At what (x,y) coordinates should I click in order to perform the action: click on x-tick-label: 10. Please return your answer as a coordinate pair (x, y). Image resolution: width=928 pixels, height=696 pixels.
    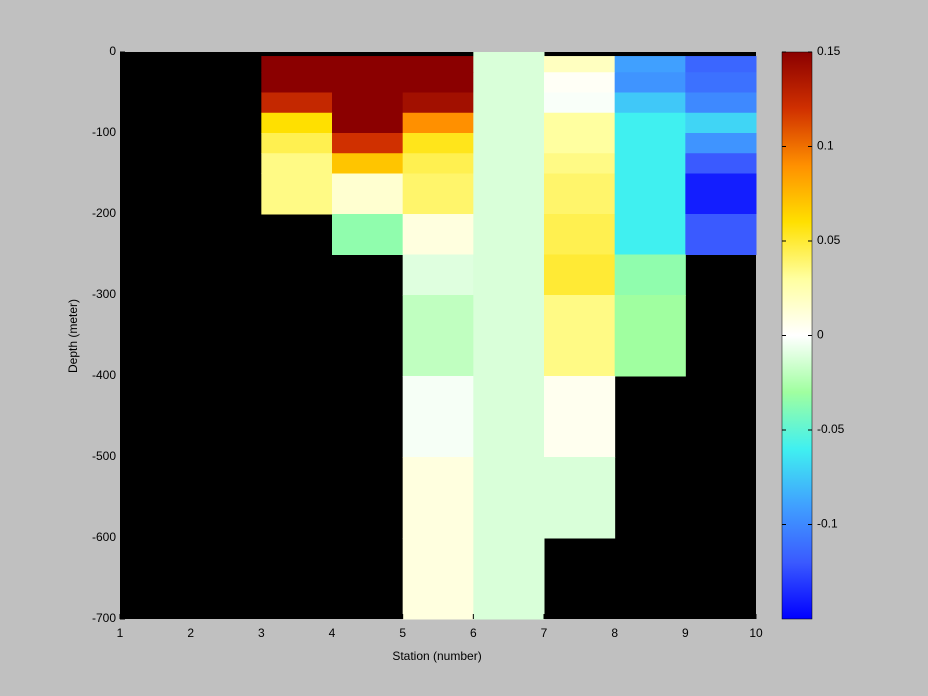
    Looking at the image, I should click on (756, 633).